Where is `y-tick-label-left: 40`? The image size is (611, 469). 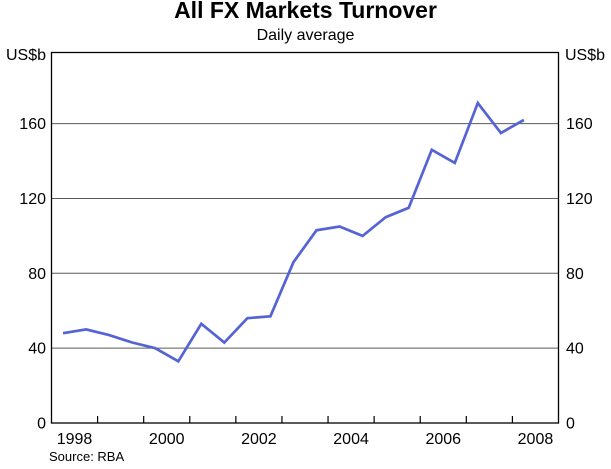 y-tick-label-left: 40 is located at coordinates (37, 349).